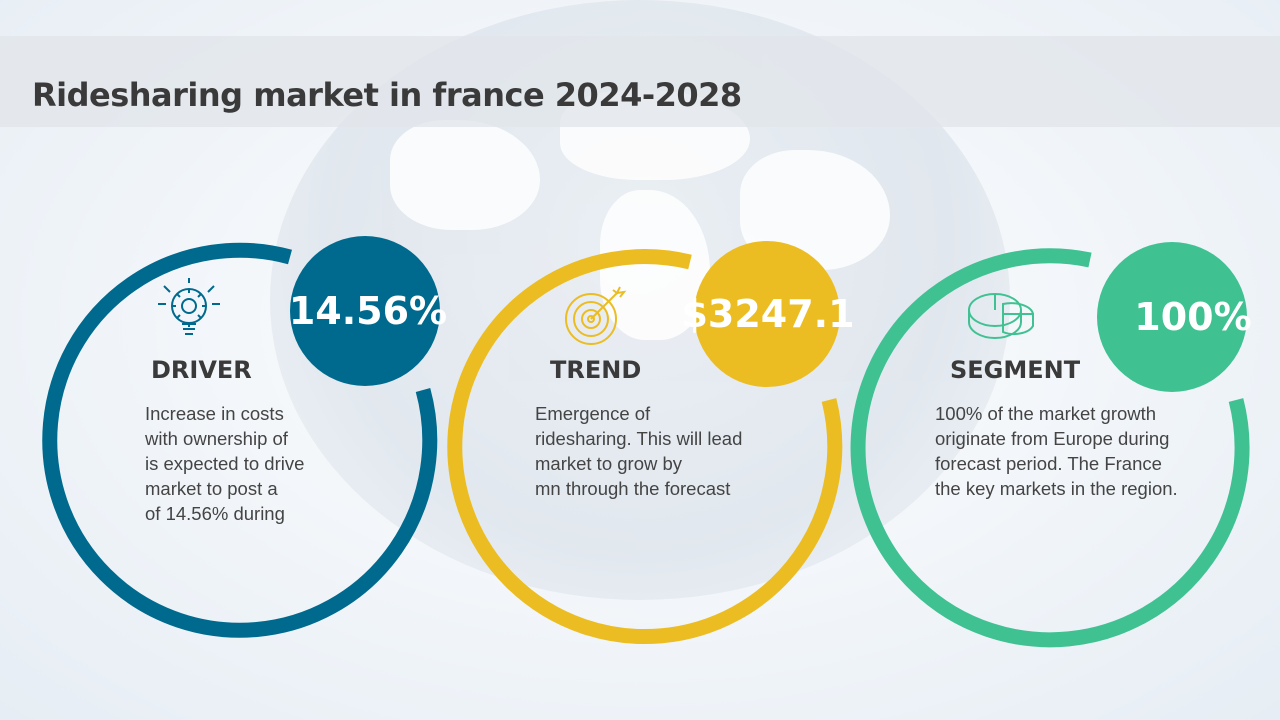  What do you see at coordinates (216, 438) in the screenshot?
I see `driver-line: with ownership of` at bounding box center [216, 438].